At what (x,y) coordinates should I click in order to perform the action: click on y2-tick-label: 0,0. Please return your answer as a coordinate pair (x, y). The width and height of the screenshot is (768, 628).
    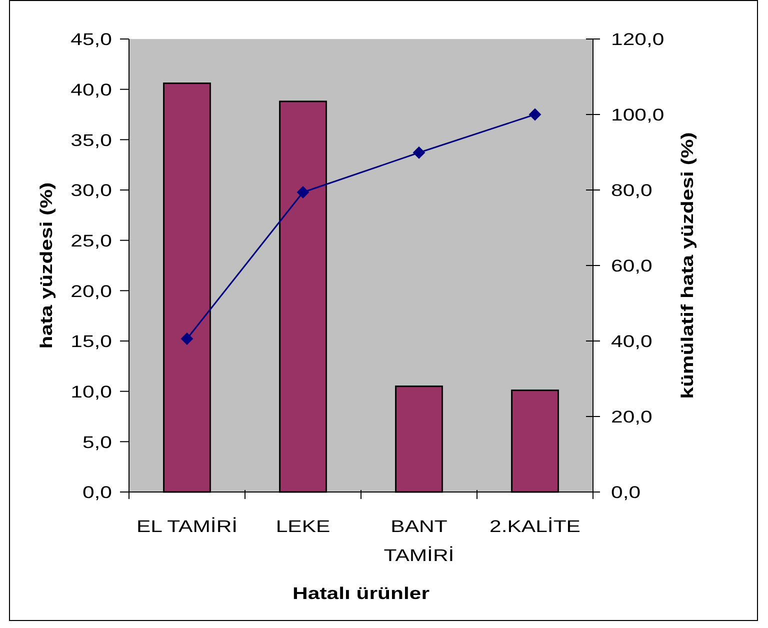
    Looking at the image, I should click on (626, 493).